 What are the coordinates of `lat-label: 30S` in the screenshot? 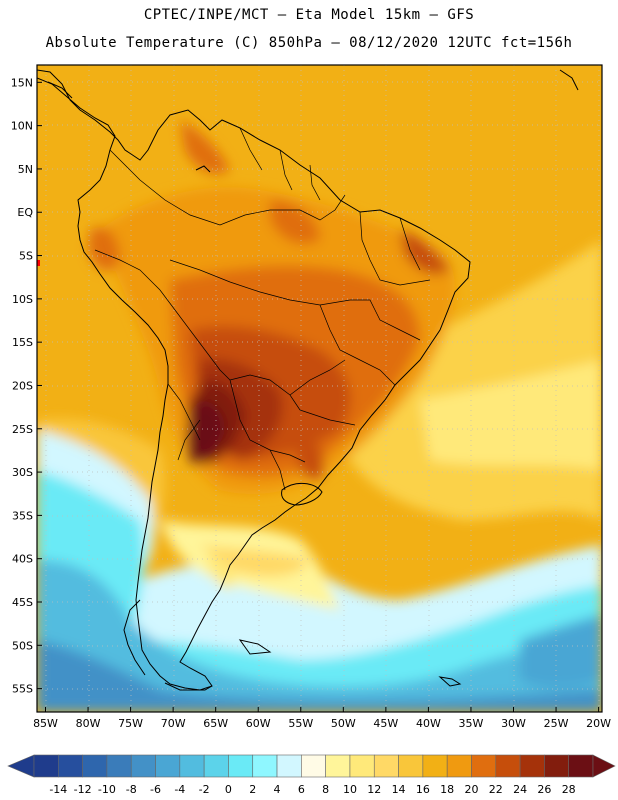 It's located at (22, 472).